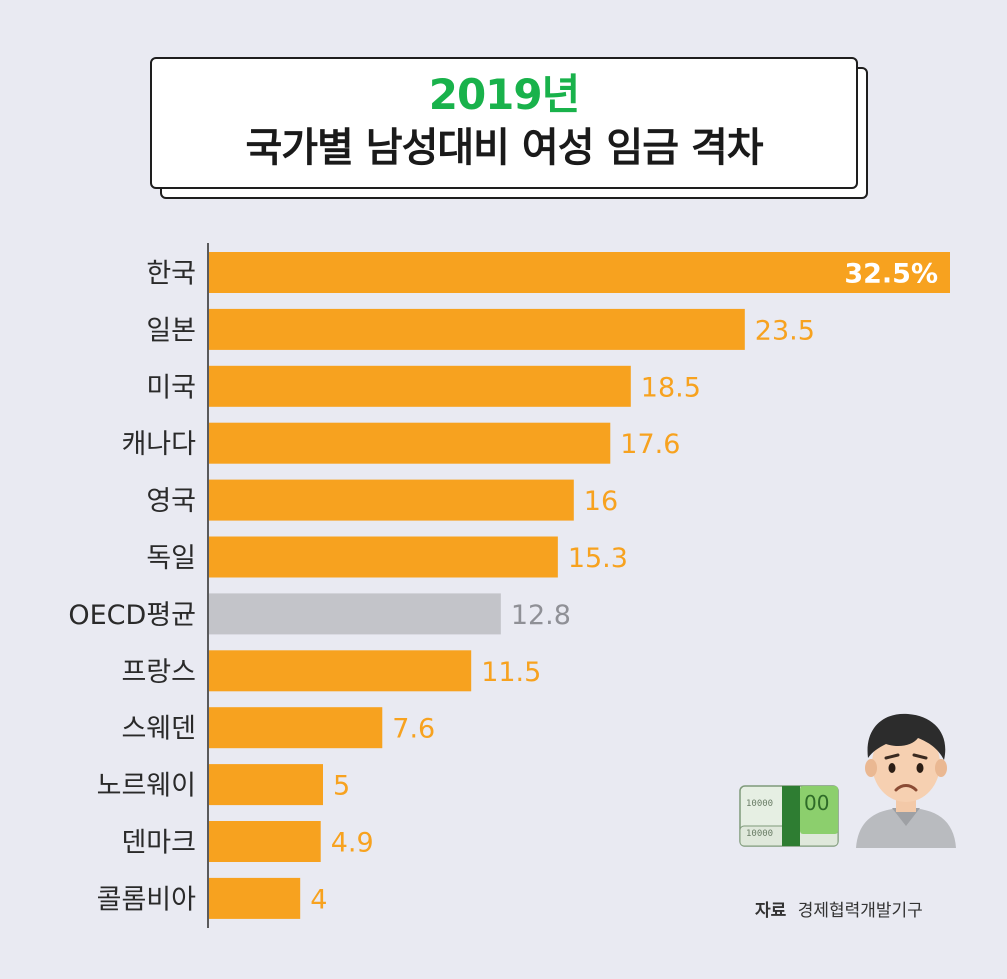 The width and height of the screenshot is (1007, 979). What do you see at coordinates (171, 387) in the screenshot?
I see `category-label-2: 미국` at bounding box center [171, 387].